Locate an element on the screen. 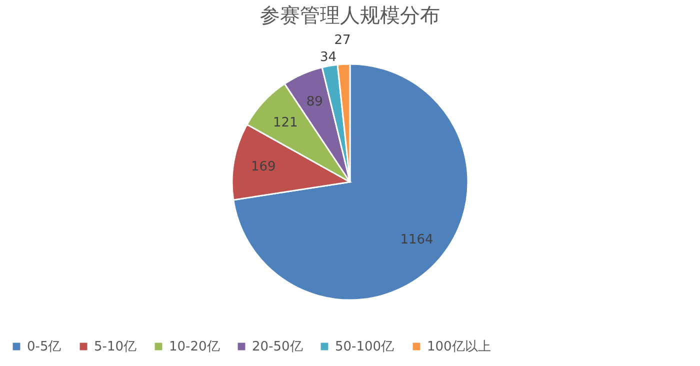 This screenshot has width=700, height=366. data-label: 34 is located at coordinates (328, 57).